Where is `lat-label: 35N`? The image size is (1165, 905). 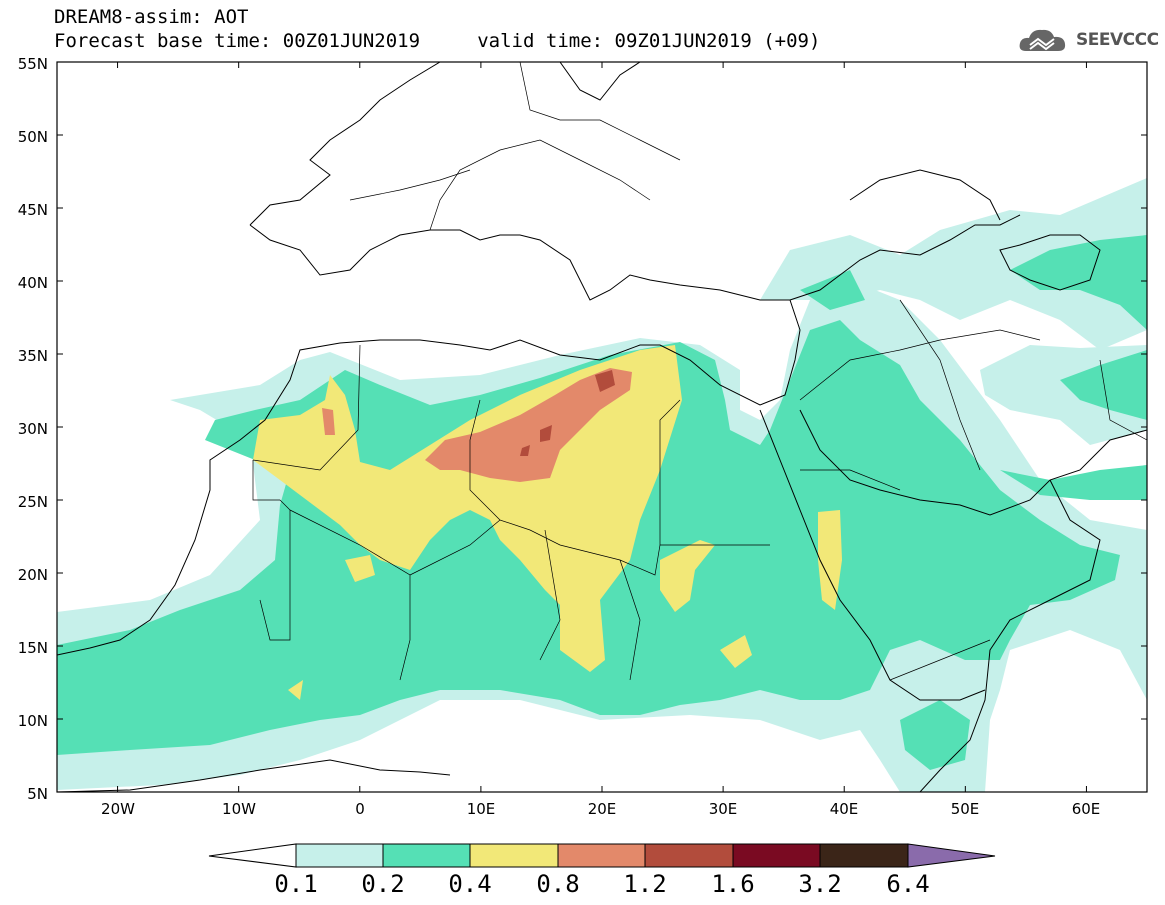 lat-label: 35N is located at coordinates (32, 356).